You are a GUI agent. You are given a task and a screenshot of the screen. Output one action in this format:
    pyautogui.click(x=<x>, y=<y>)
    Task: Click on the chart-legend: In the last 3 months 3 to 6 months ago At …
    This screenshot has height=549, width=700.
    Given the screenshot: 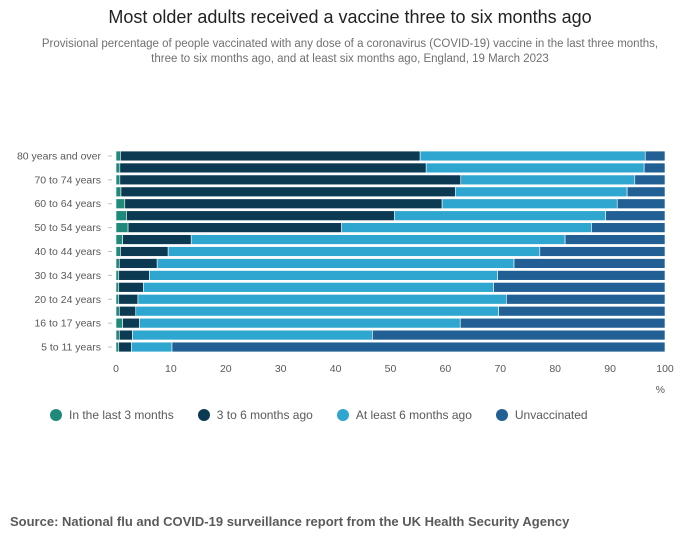 What is the action you would take?
    pyautogui.click(x=331, y=415)
    